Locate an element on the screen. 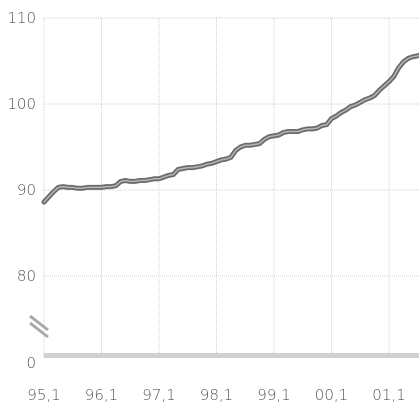 The height and width of the screenshot is (408, 419). zero-baseline is located at coordinates (231, 355).